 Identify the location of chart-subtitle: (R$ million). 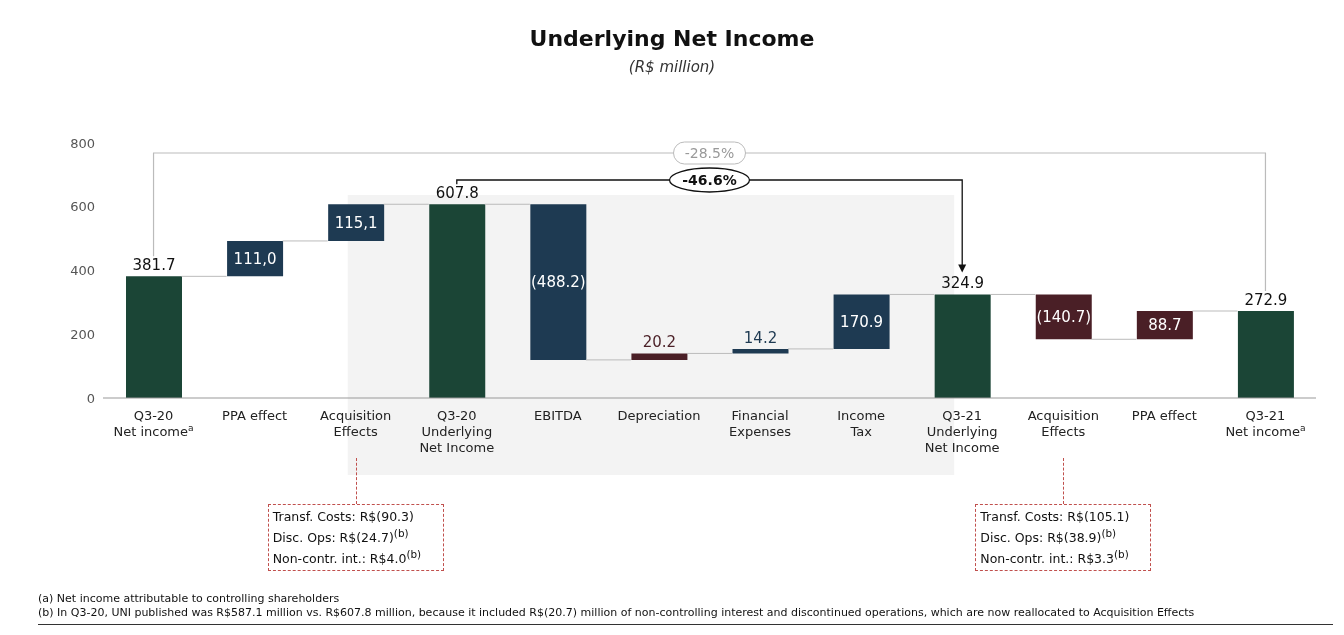
(672, 67).